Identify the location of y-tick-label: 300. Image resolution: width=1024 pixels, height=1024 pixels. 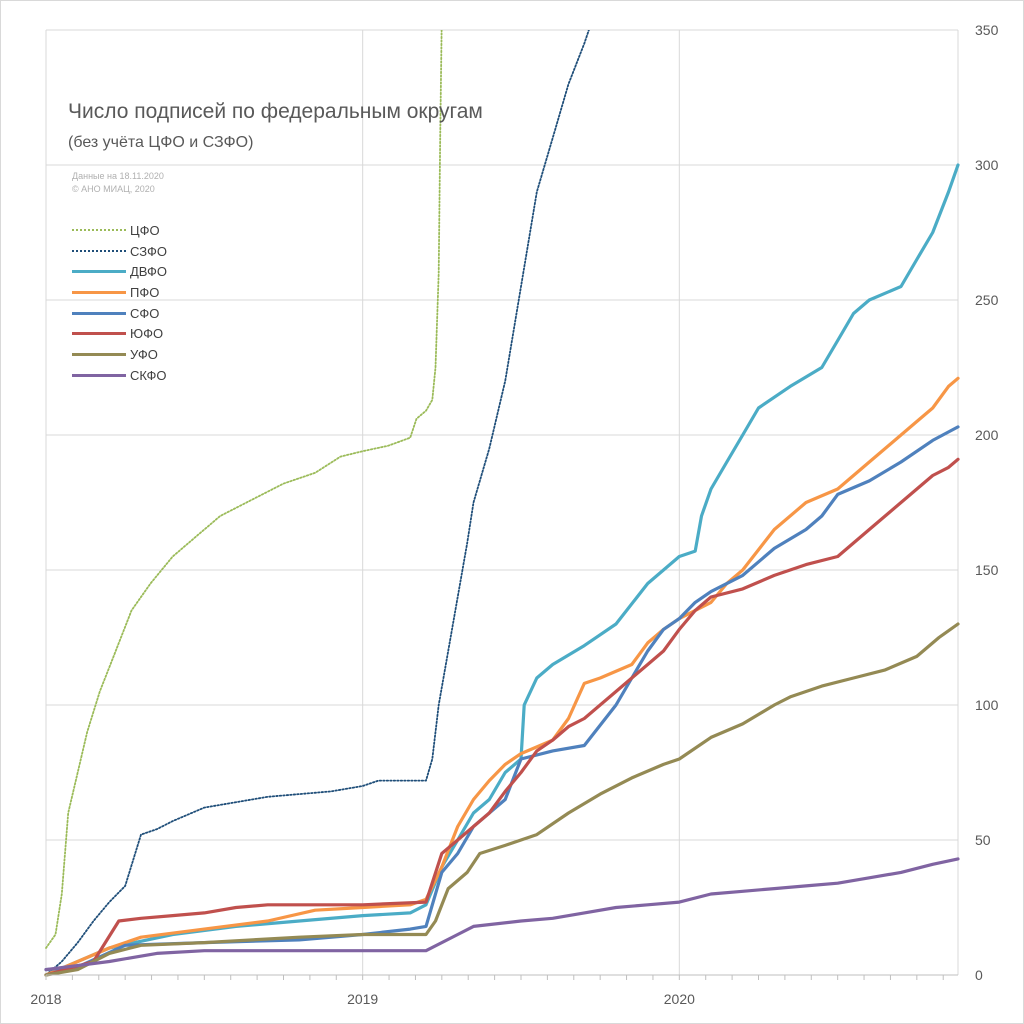
(987, 165).